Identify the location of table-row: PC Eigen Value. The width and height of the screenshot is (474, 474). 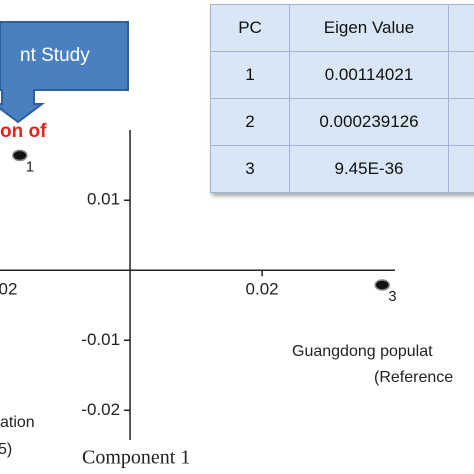
(342, 28).